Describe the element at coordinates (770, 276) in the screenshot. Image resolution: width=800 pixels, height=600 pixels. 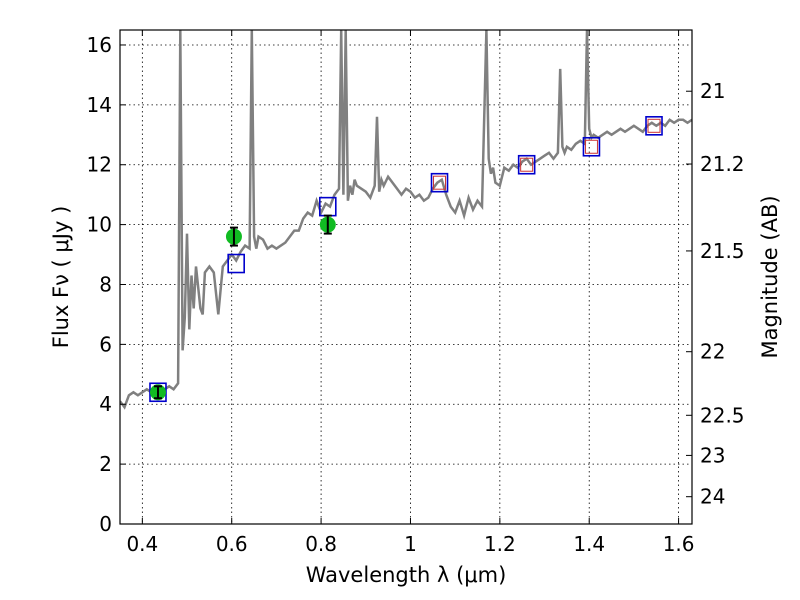
I see `y2-axis-label: Magnitude (AB)` at that location.